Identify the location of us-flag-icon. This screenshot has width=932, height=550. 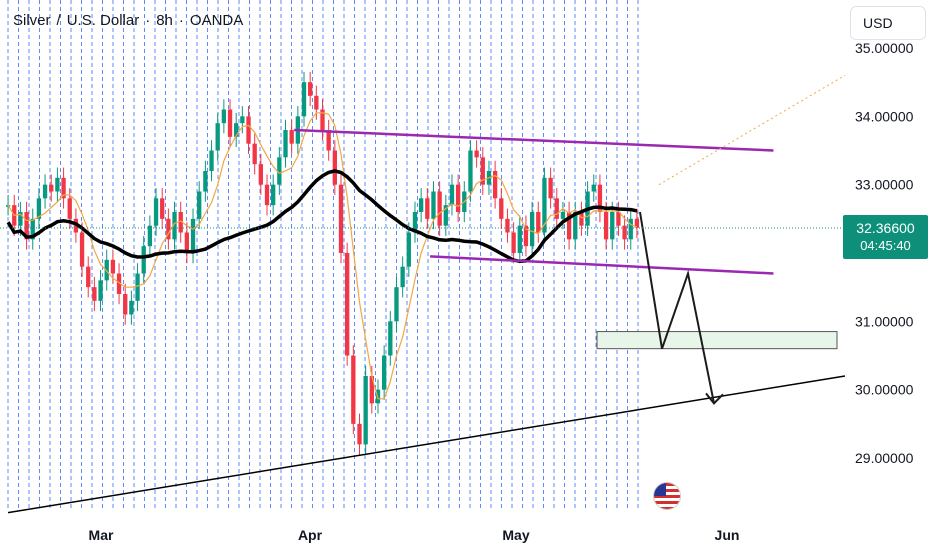
(667, 496).